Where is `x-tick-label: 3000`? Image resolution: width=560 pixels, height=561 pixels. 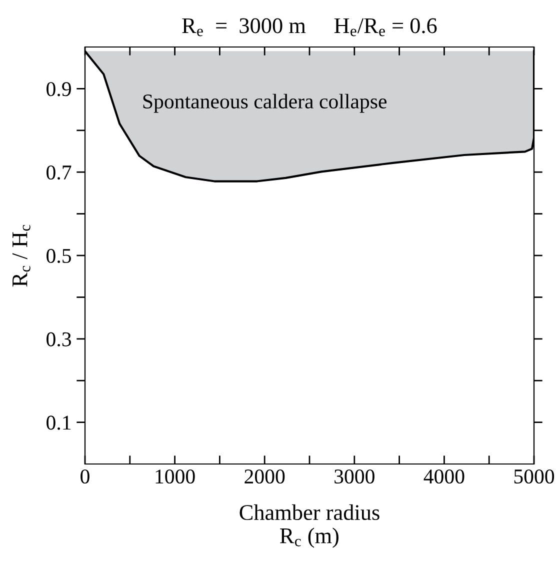 x-tick-label: 3000 is located at coordinates (354, 476).